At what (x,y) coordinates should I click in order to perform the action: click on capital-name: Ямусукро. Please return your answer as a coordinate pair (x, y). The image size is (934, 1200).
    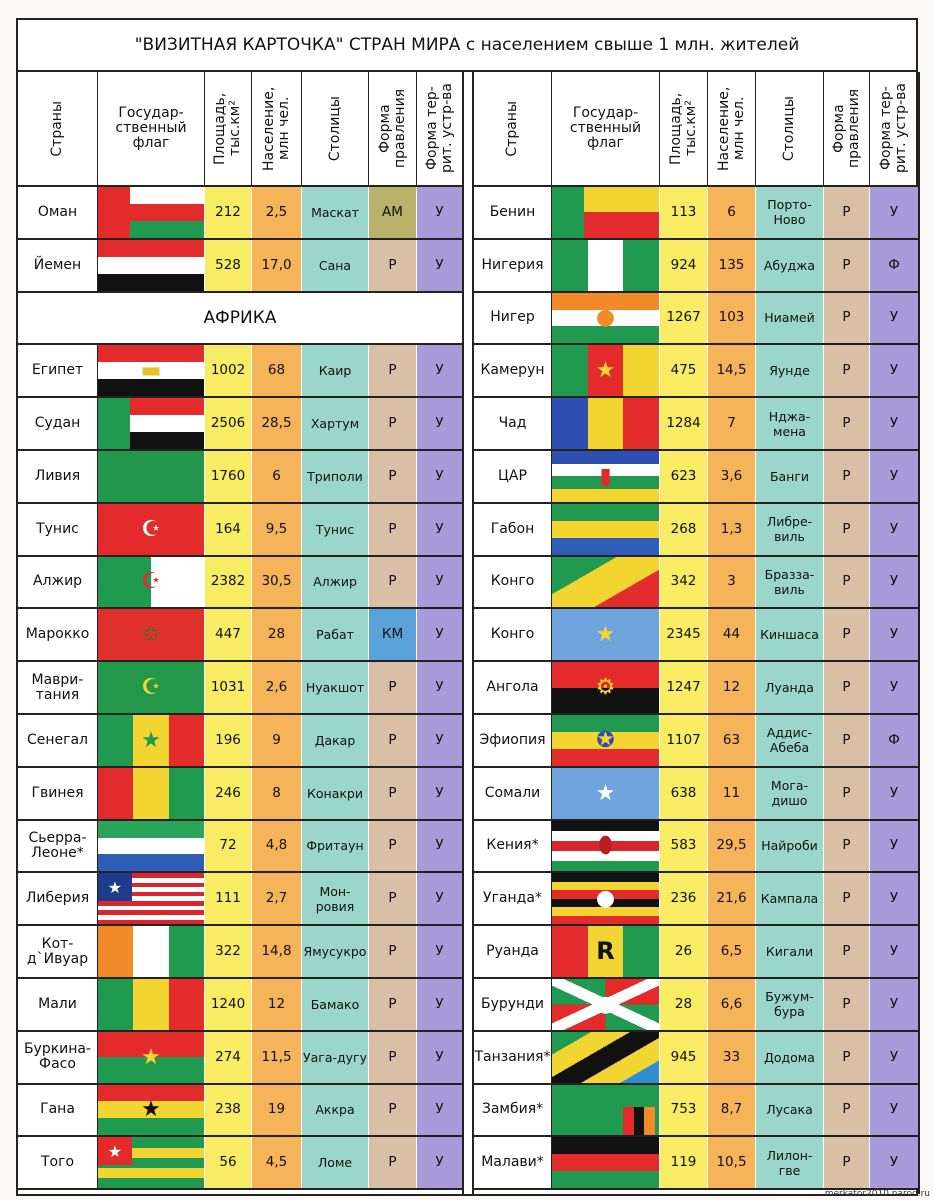
    Looking at the image, I should click on (335, 951).